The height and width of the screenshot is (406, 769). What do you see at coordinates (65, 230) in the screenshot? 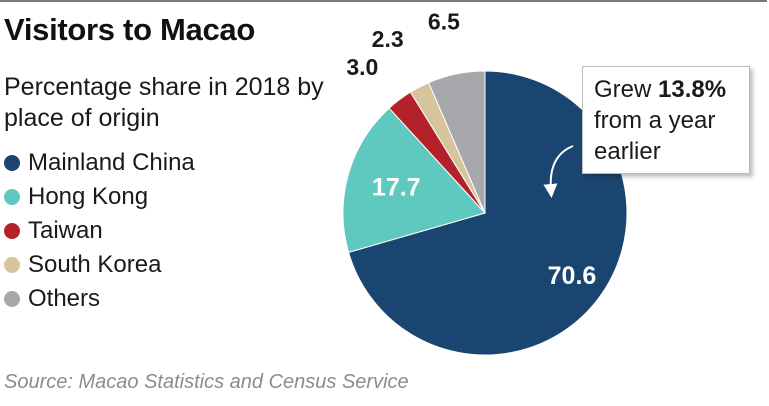
I see `legend-label: Taiwan` at bounding box center [65, 230].